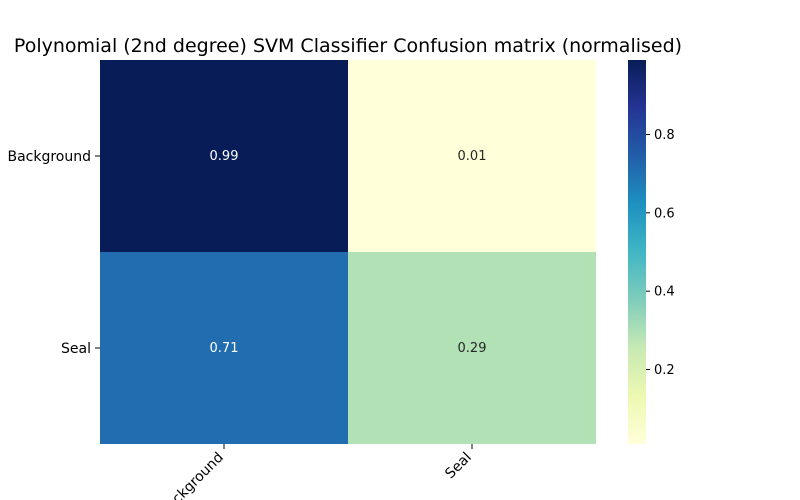 The image size is (800, 500). I want to click on colorbar-tick-label: 0.6, so click(664, 213).